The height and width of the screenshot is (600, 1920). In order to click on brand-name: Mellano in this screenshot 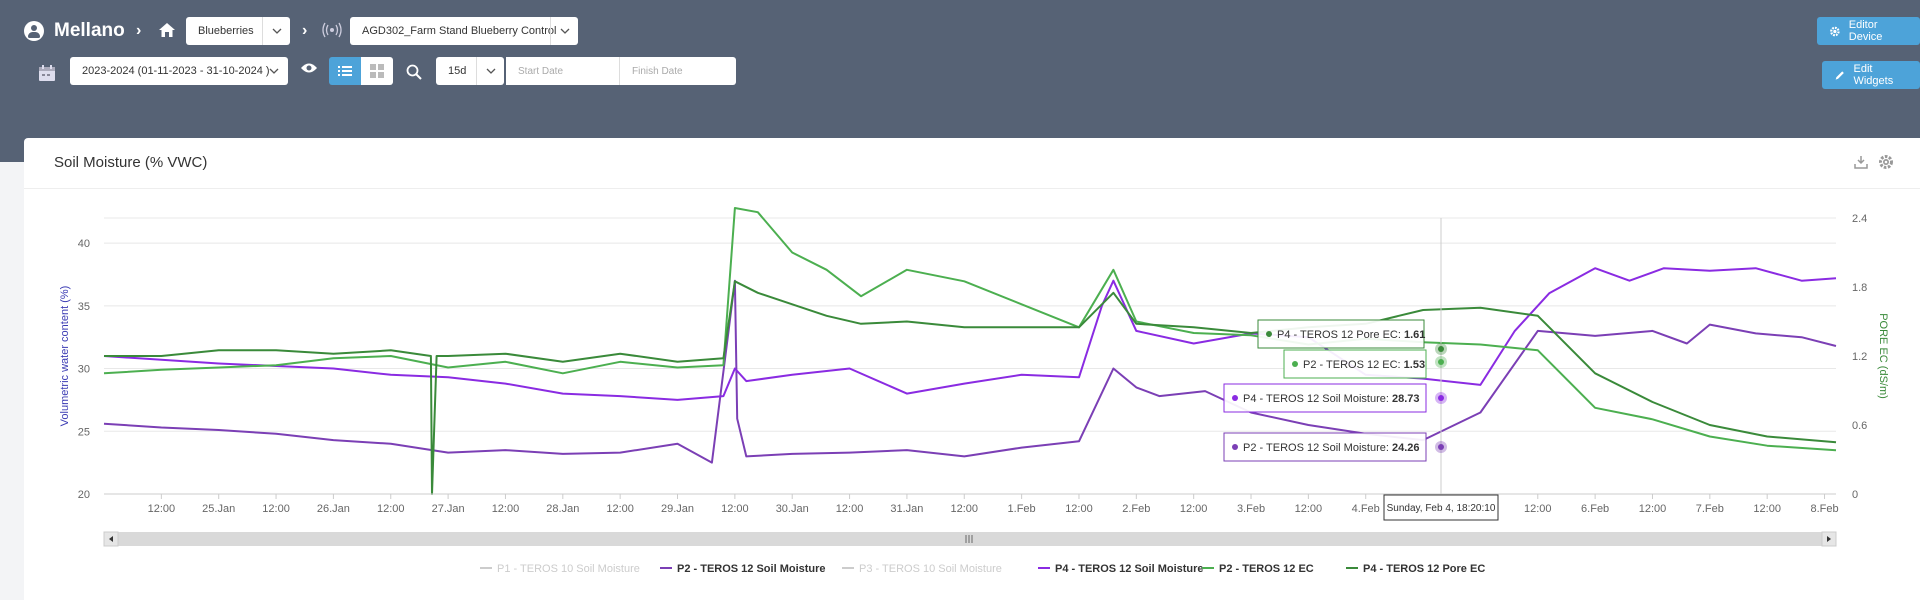, I will do `click(89, 30)`.